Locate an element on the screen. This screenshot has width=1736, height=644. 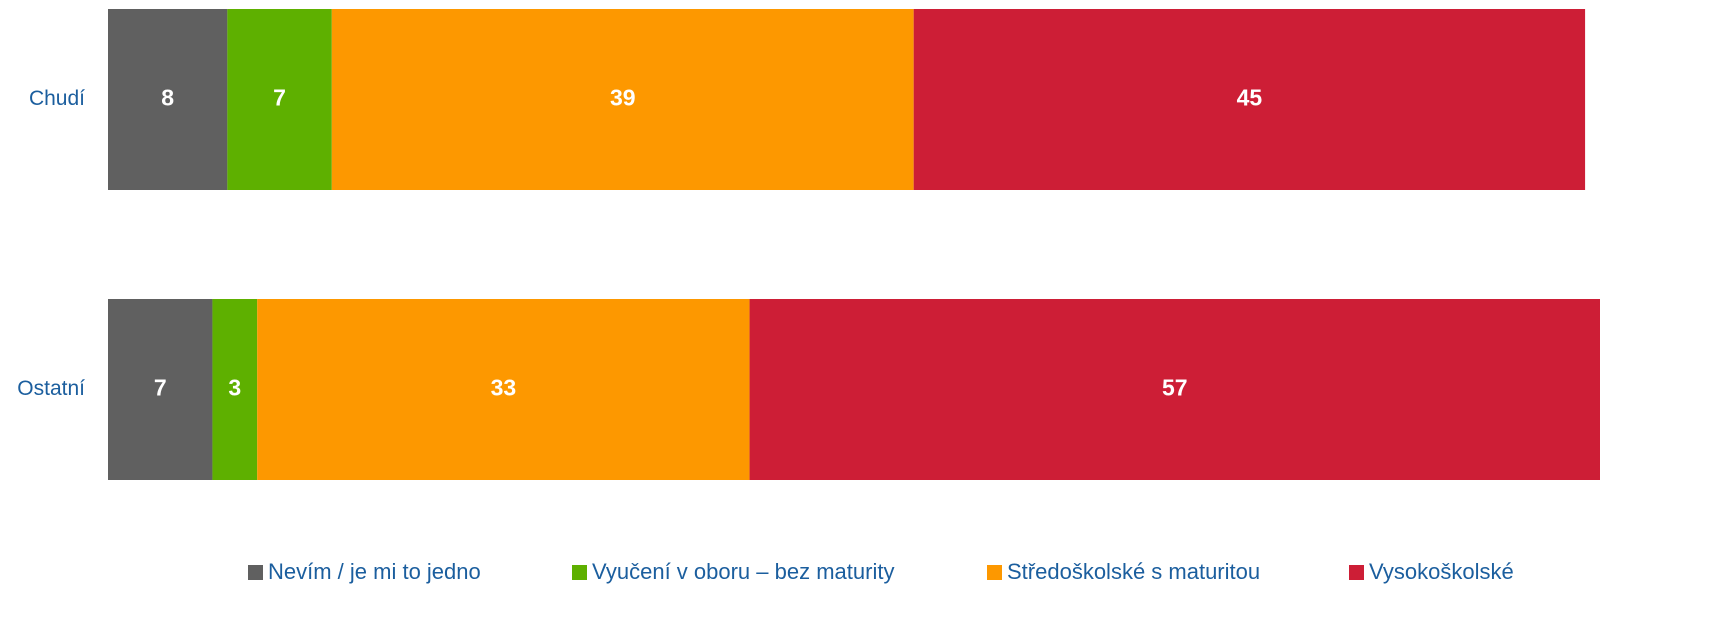
data-label: 8 is located at coordinates (167, 98).